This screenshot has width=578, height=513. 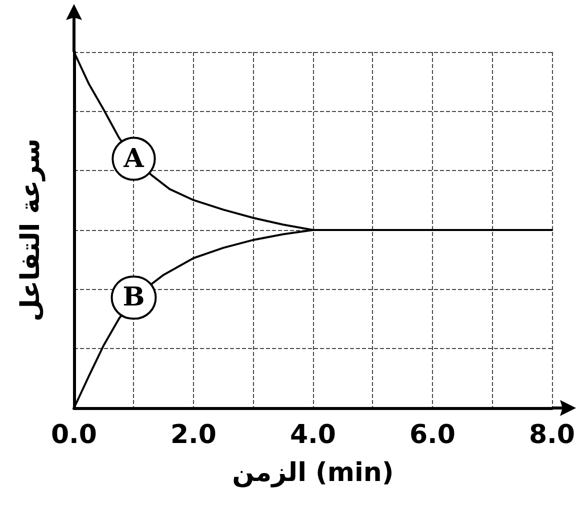 I want to click on series-label: A, so click(x=133, y=159).